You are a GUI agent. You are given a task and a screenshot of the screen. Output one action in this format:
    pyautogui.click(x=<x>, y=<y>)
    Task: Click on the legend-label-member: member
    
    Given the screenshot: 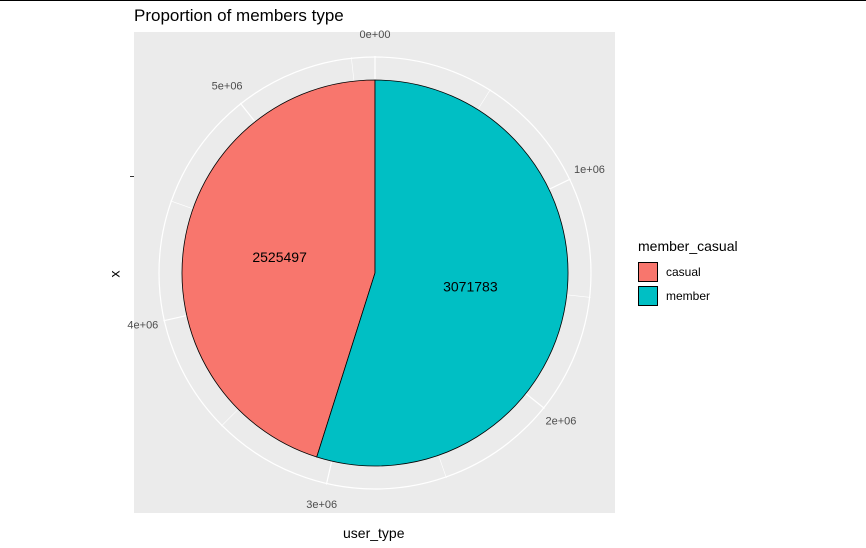 What is the action you would take?
    pyautogui.click(x=688, y=296)
    